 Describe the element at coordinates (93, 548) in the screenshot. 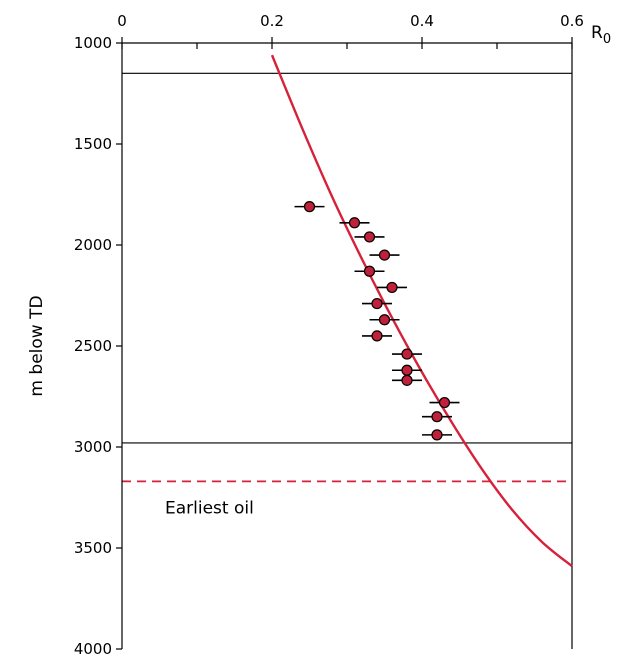

I see `y-tick-label-5: 3500` at that location.